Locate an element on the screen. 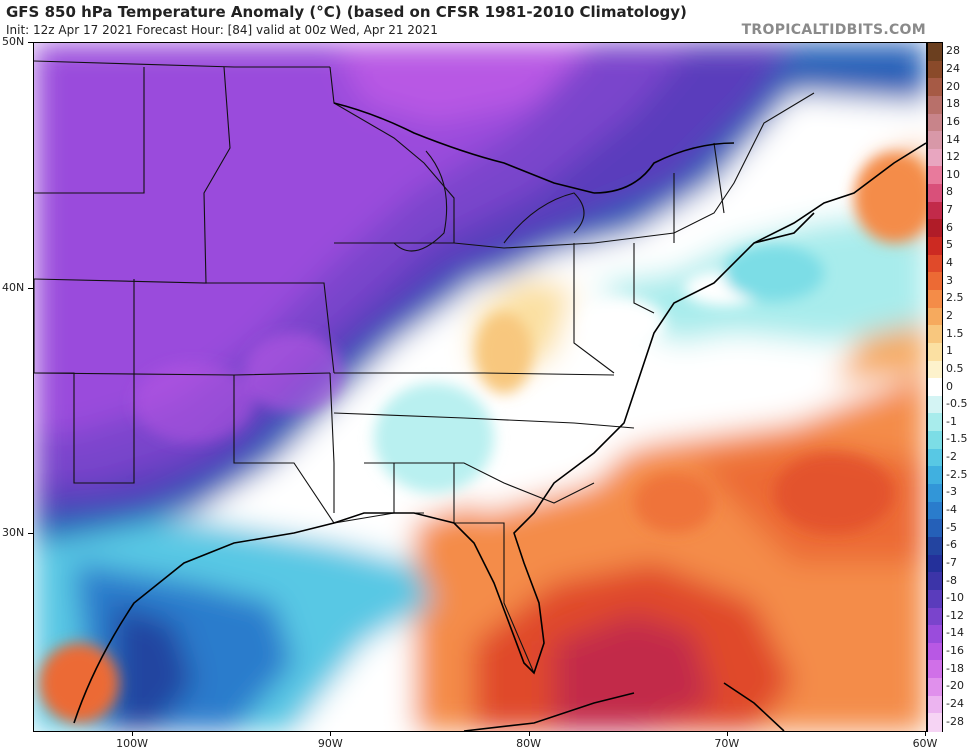 Image resolution: width=978 pixels, height=750 pixels. colorbar-label: -1 is located at coordinates (951, 421).